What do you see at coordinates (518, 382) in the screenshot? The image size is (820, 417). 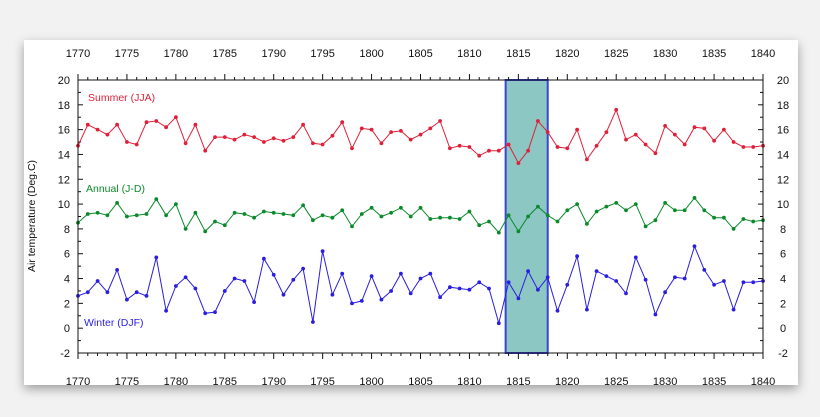 I see `x-tick-label-bottom: 1815` at bounding box center [518, 382].